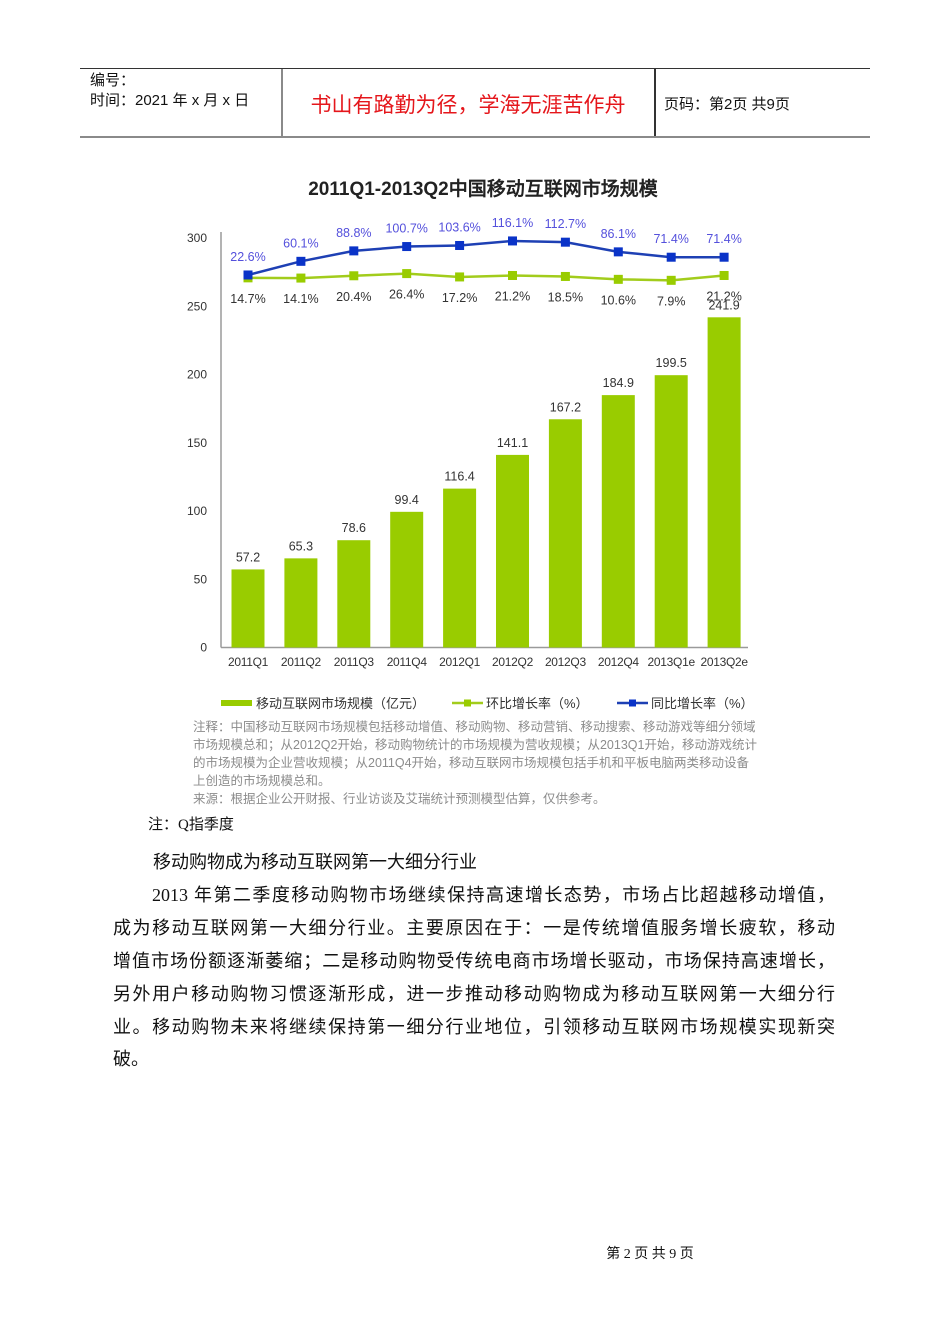  I want to click on y-tick-label: 200, so click(197, 375).